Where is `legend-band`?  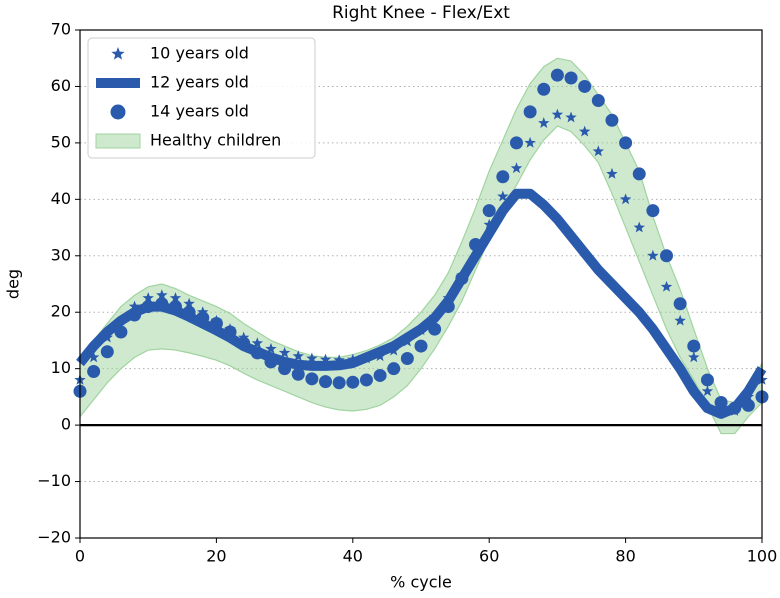
legend-band is located at coordinates (118, 141).